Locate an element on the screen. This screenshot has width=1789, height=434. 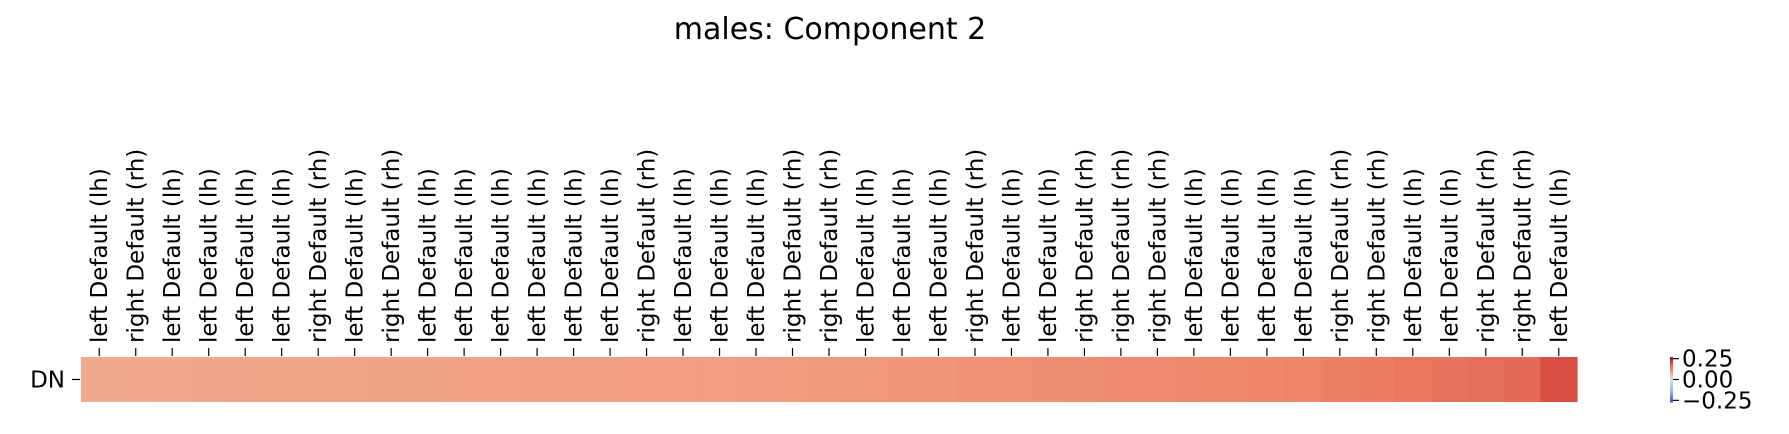
colorbar-tick-label: −0.25 is located at coordinates (1717, 401).